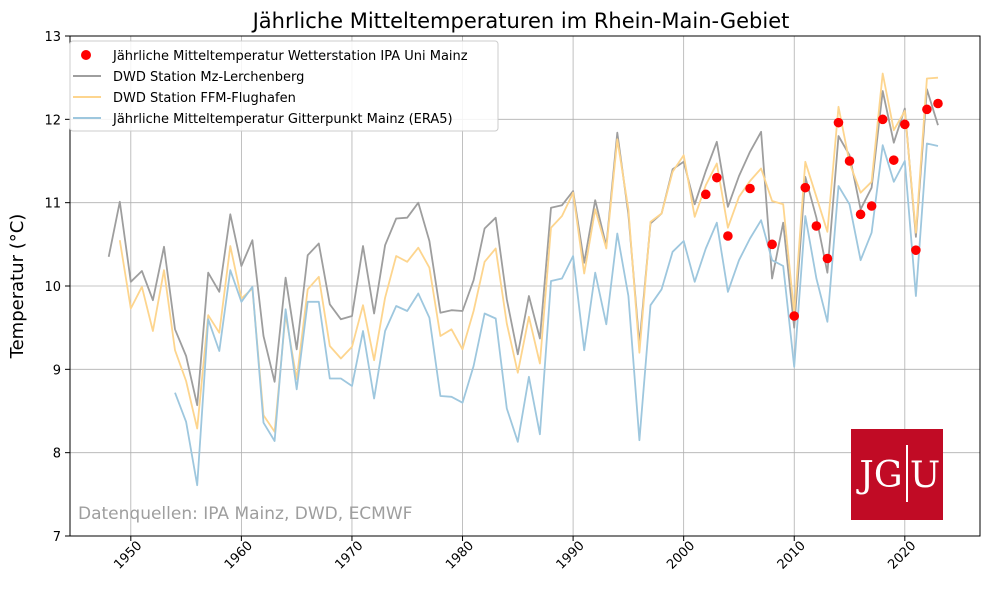  I want to click on x-tick-label: 1990, so click(571, 556).